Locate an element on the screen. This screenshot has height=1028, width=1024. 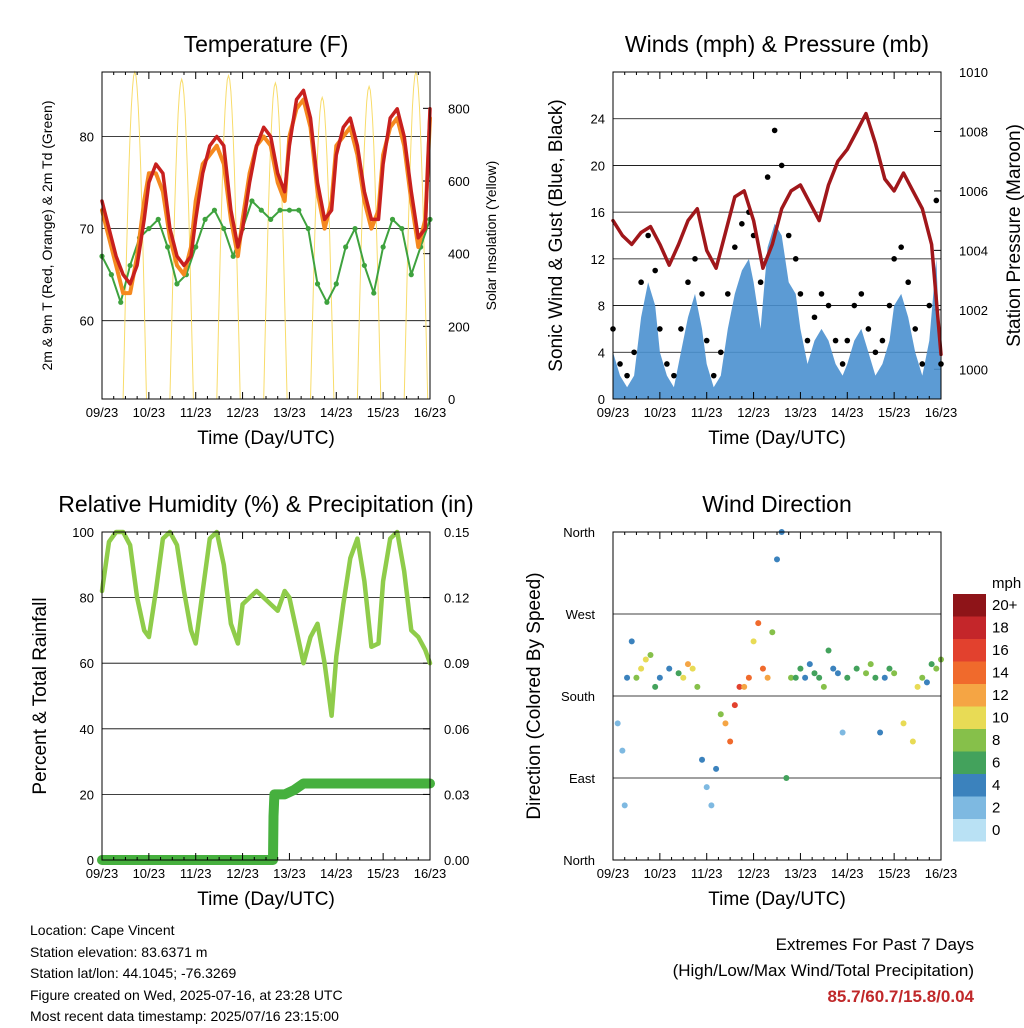
extremes-values: 85.7/60.7/15.8/0.04 is located at coordinates (900, 996).